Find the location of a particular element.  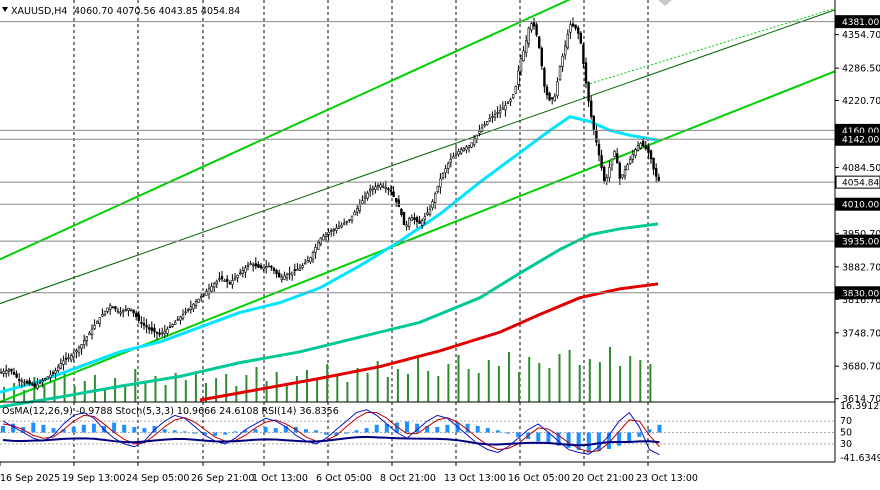

ohlc-readout: 4060.70 4070.56 4043.85 4054.84 is located at coordinates (157, 11).